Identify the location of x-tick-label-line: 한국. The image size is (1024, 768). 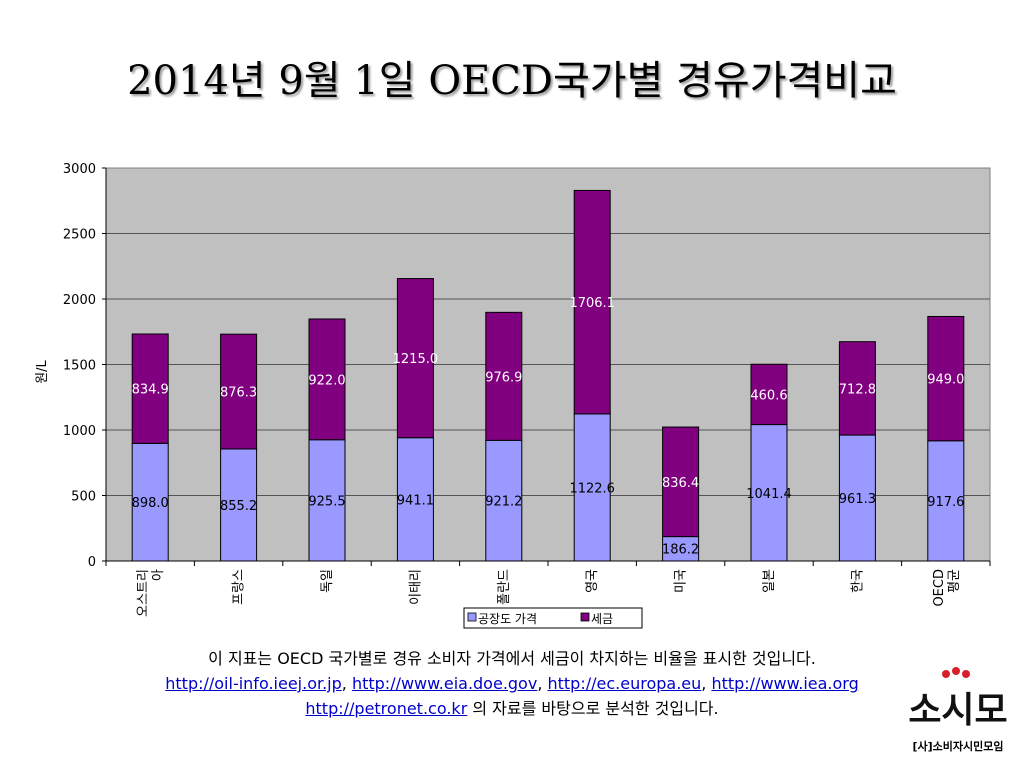
(857, 581).